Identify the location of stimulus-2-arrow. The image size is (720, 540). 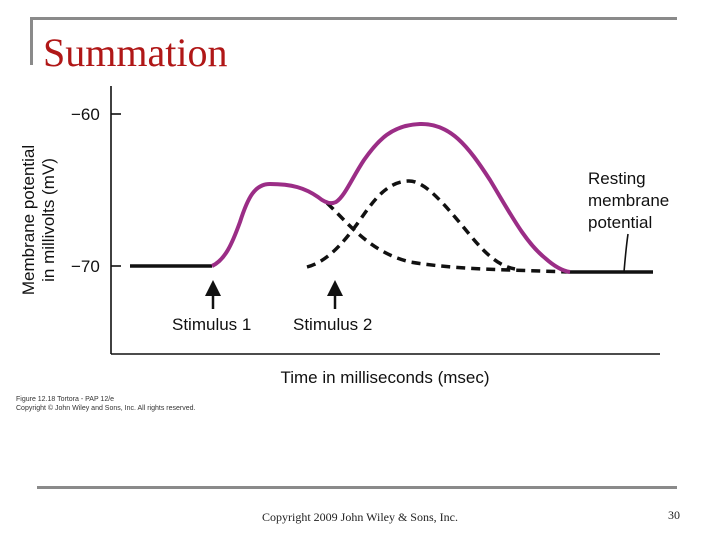
(335, 294).